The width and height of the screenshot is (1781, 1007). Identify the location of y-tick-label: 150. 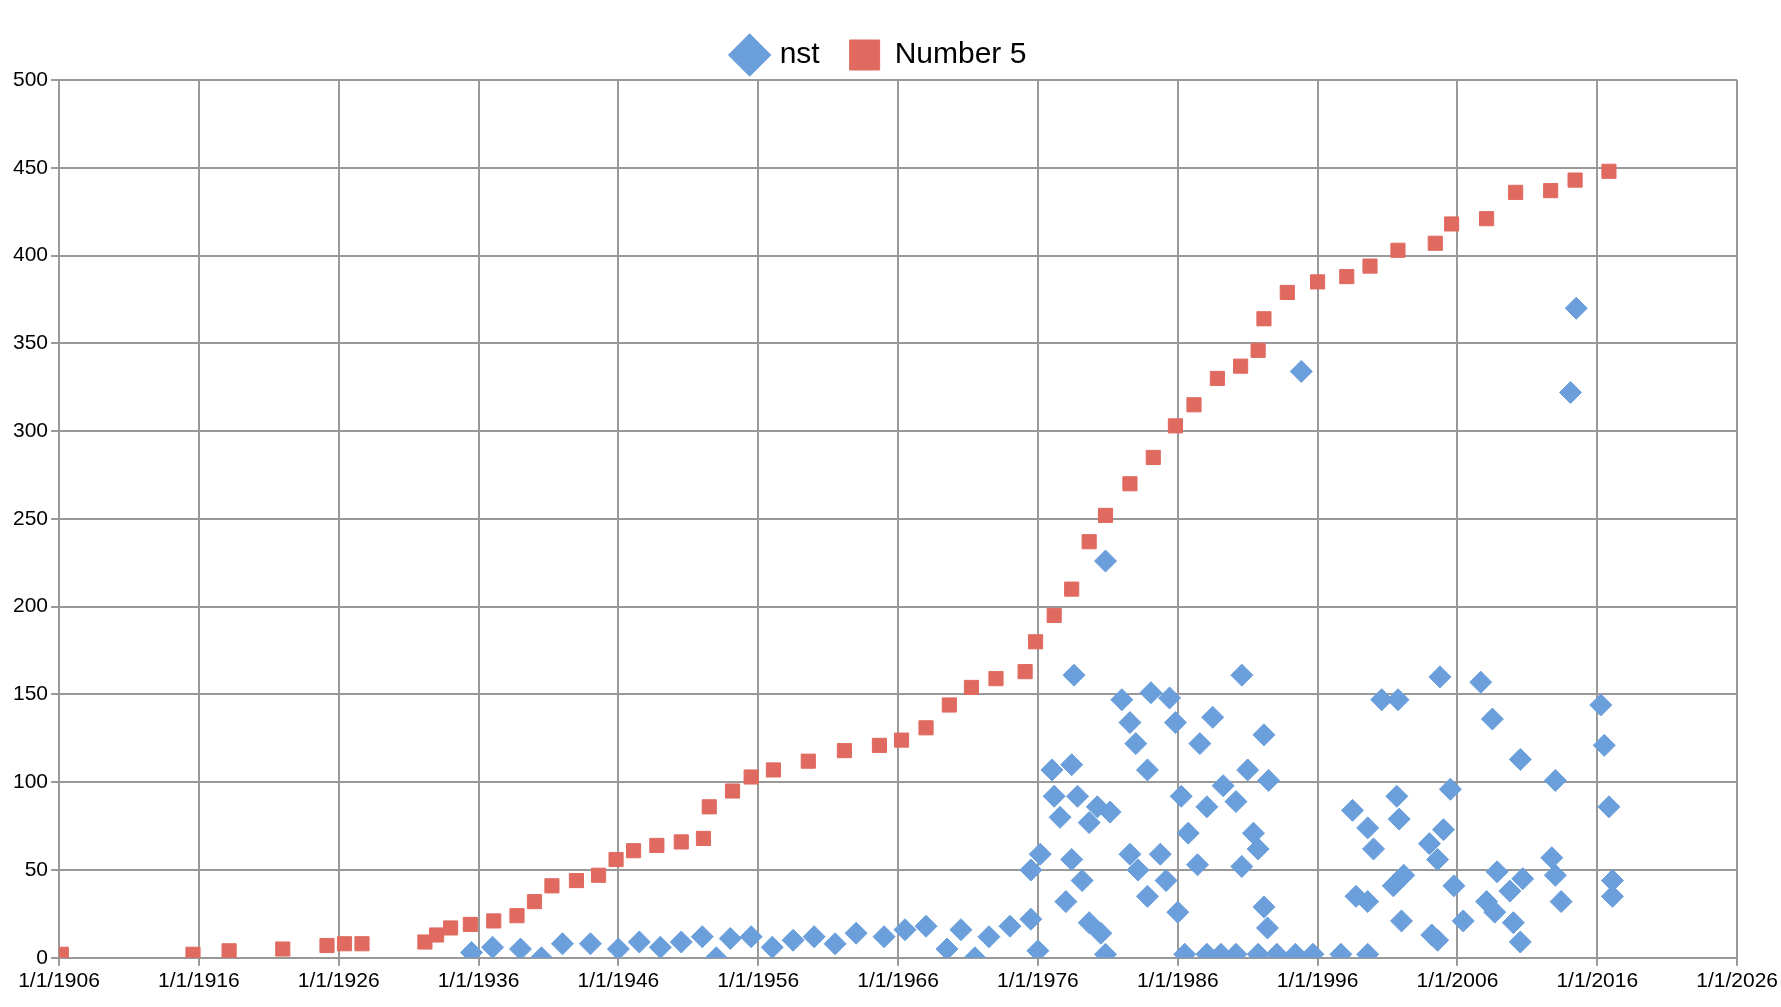
(30, 693).